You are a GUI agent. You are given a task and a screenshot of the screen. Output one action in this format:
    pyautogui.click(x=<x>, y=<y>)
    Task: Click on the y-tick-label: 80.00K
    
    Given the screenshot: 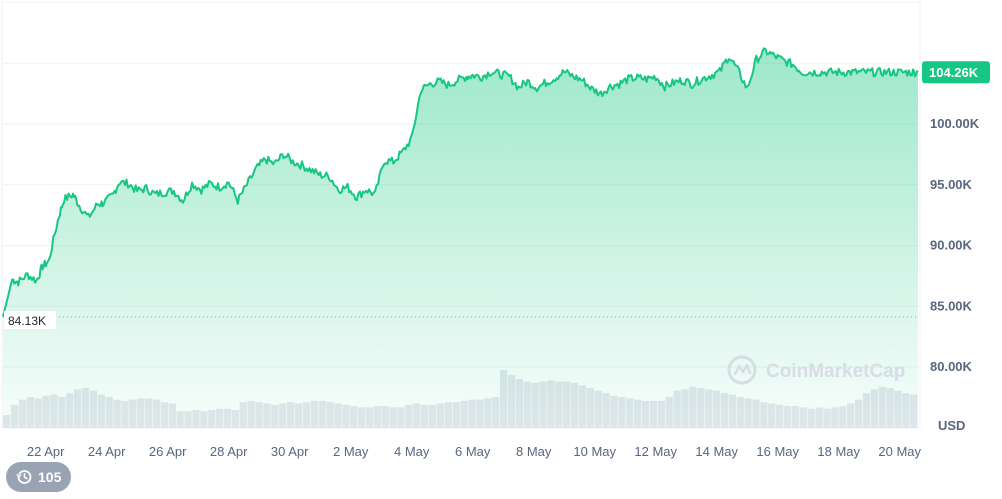 What is the action you would take?
    pyautogui.click(x=951, y=366)
    